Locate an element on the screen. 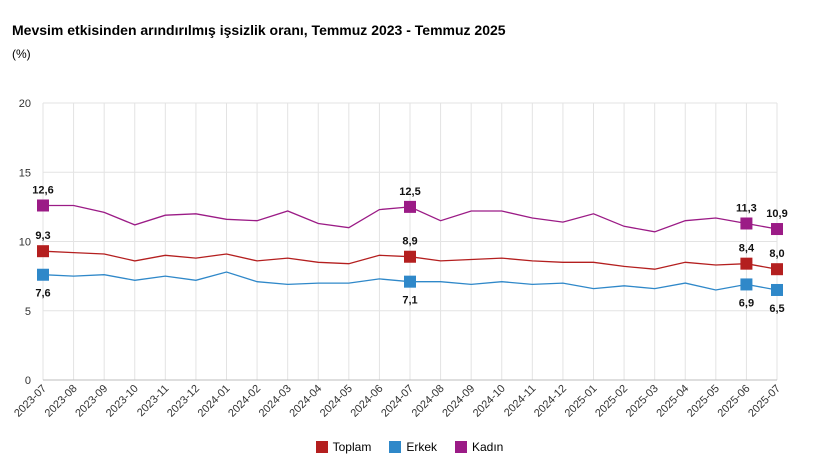  data-label: 9,3 is located at coordinates (42, 236).